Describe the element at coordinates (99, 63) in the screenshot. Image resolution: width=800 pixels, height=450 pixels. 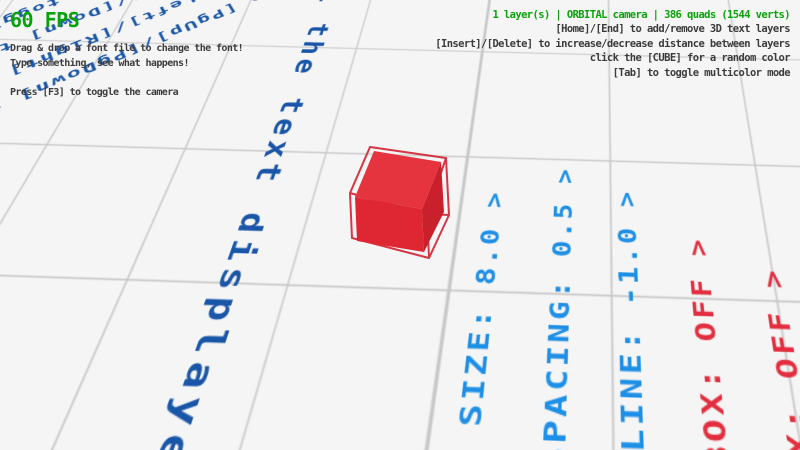
I see `hint-type-something: Type something, see what happens!` at that location.